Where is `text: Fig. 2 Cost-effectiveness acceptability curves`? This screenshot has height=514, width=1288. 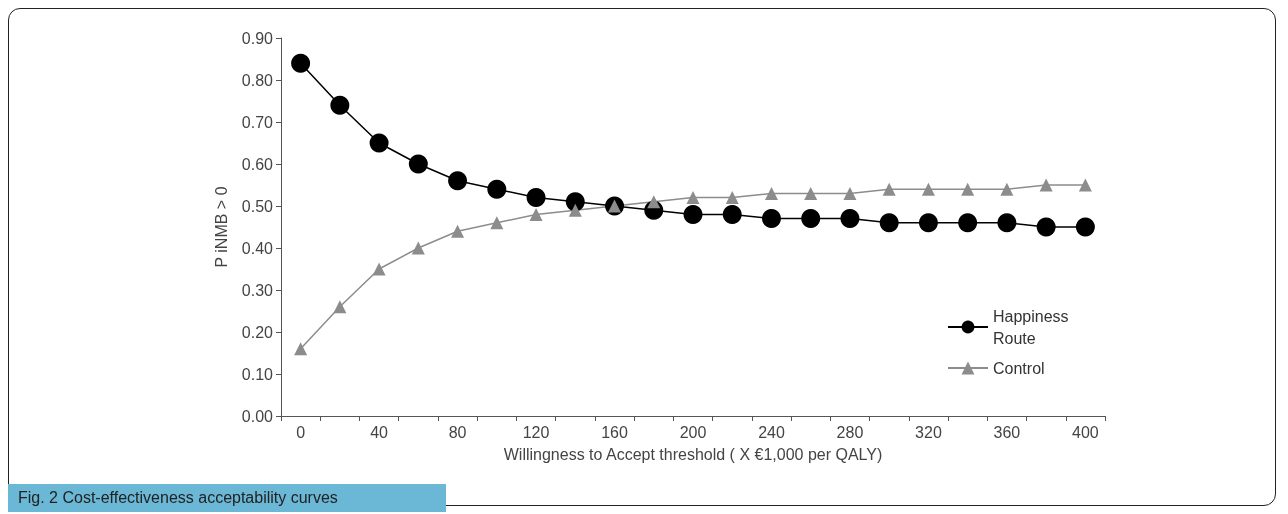 text: Fig. 2 Cost-effectiveness acceptability curves is located at coordinates (227, 498).